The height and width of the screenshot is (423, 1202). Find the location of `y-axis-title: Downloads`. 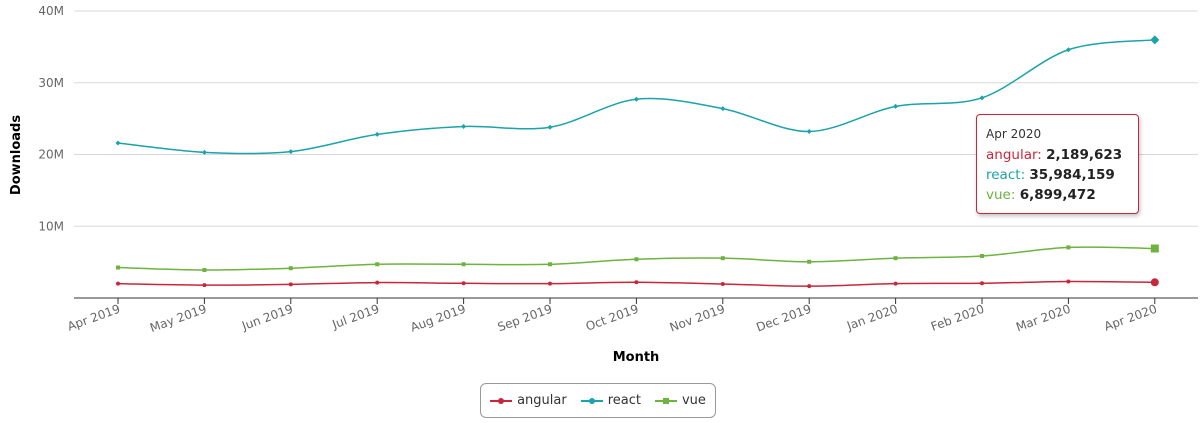

y-axis-title: Downloads is located at coordinates (16, 155).